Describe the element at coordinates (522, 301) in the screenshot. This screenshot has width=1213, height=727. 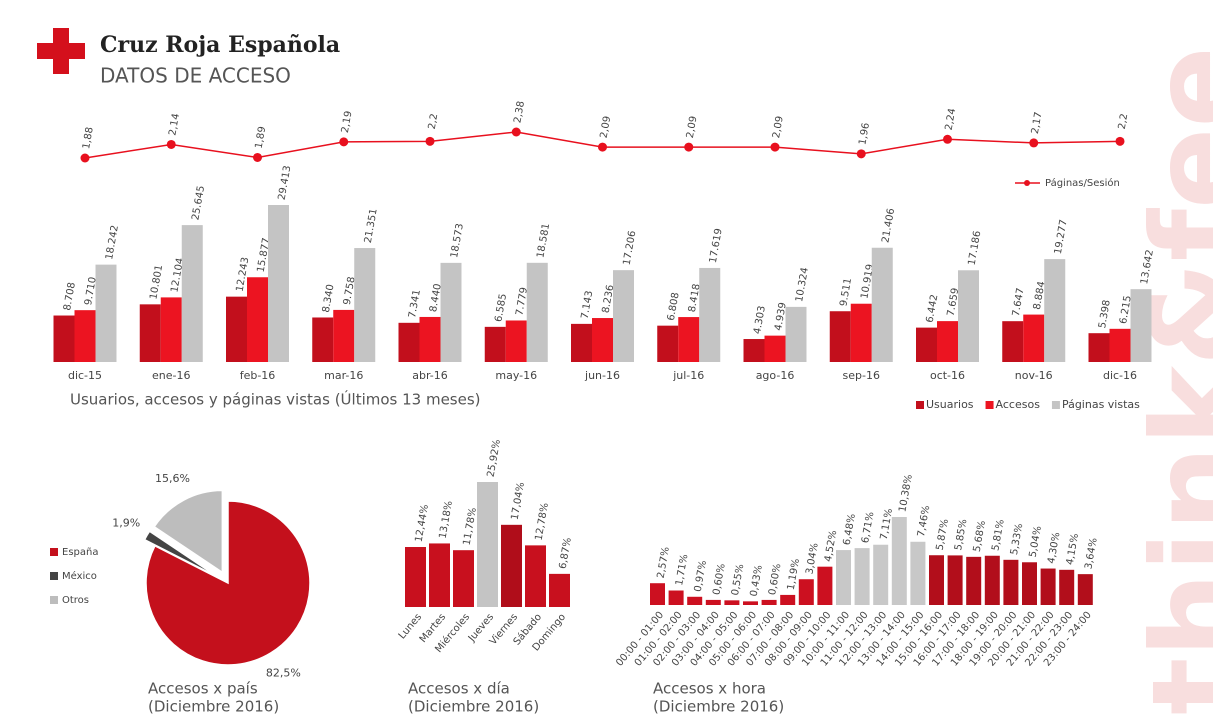
I see `value-label: 7.779` at that location.